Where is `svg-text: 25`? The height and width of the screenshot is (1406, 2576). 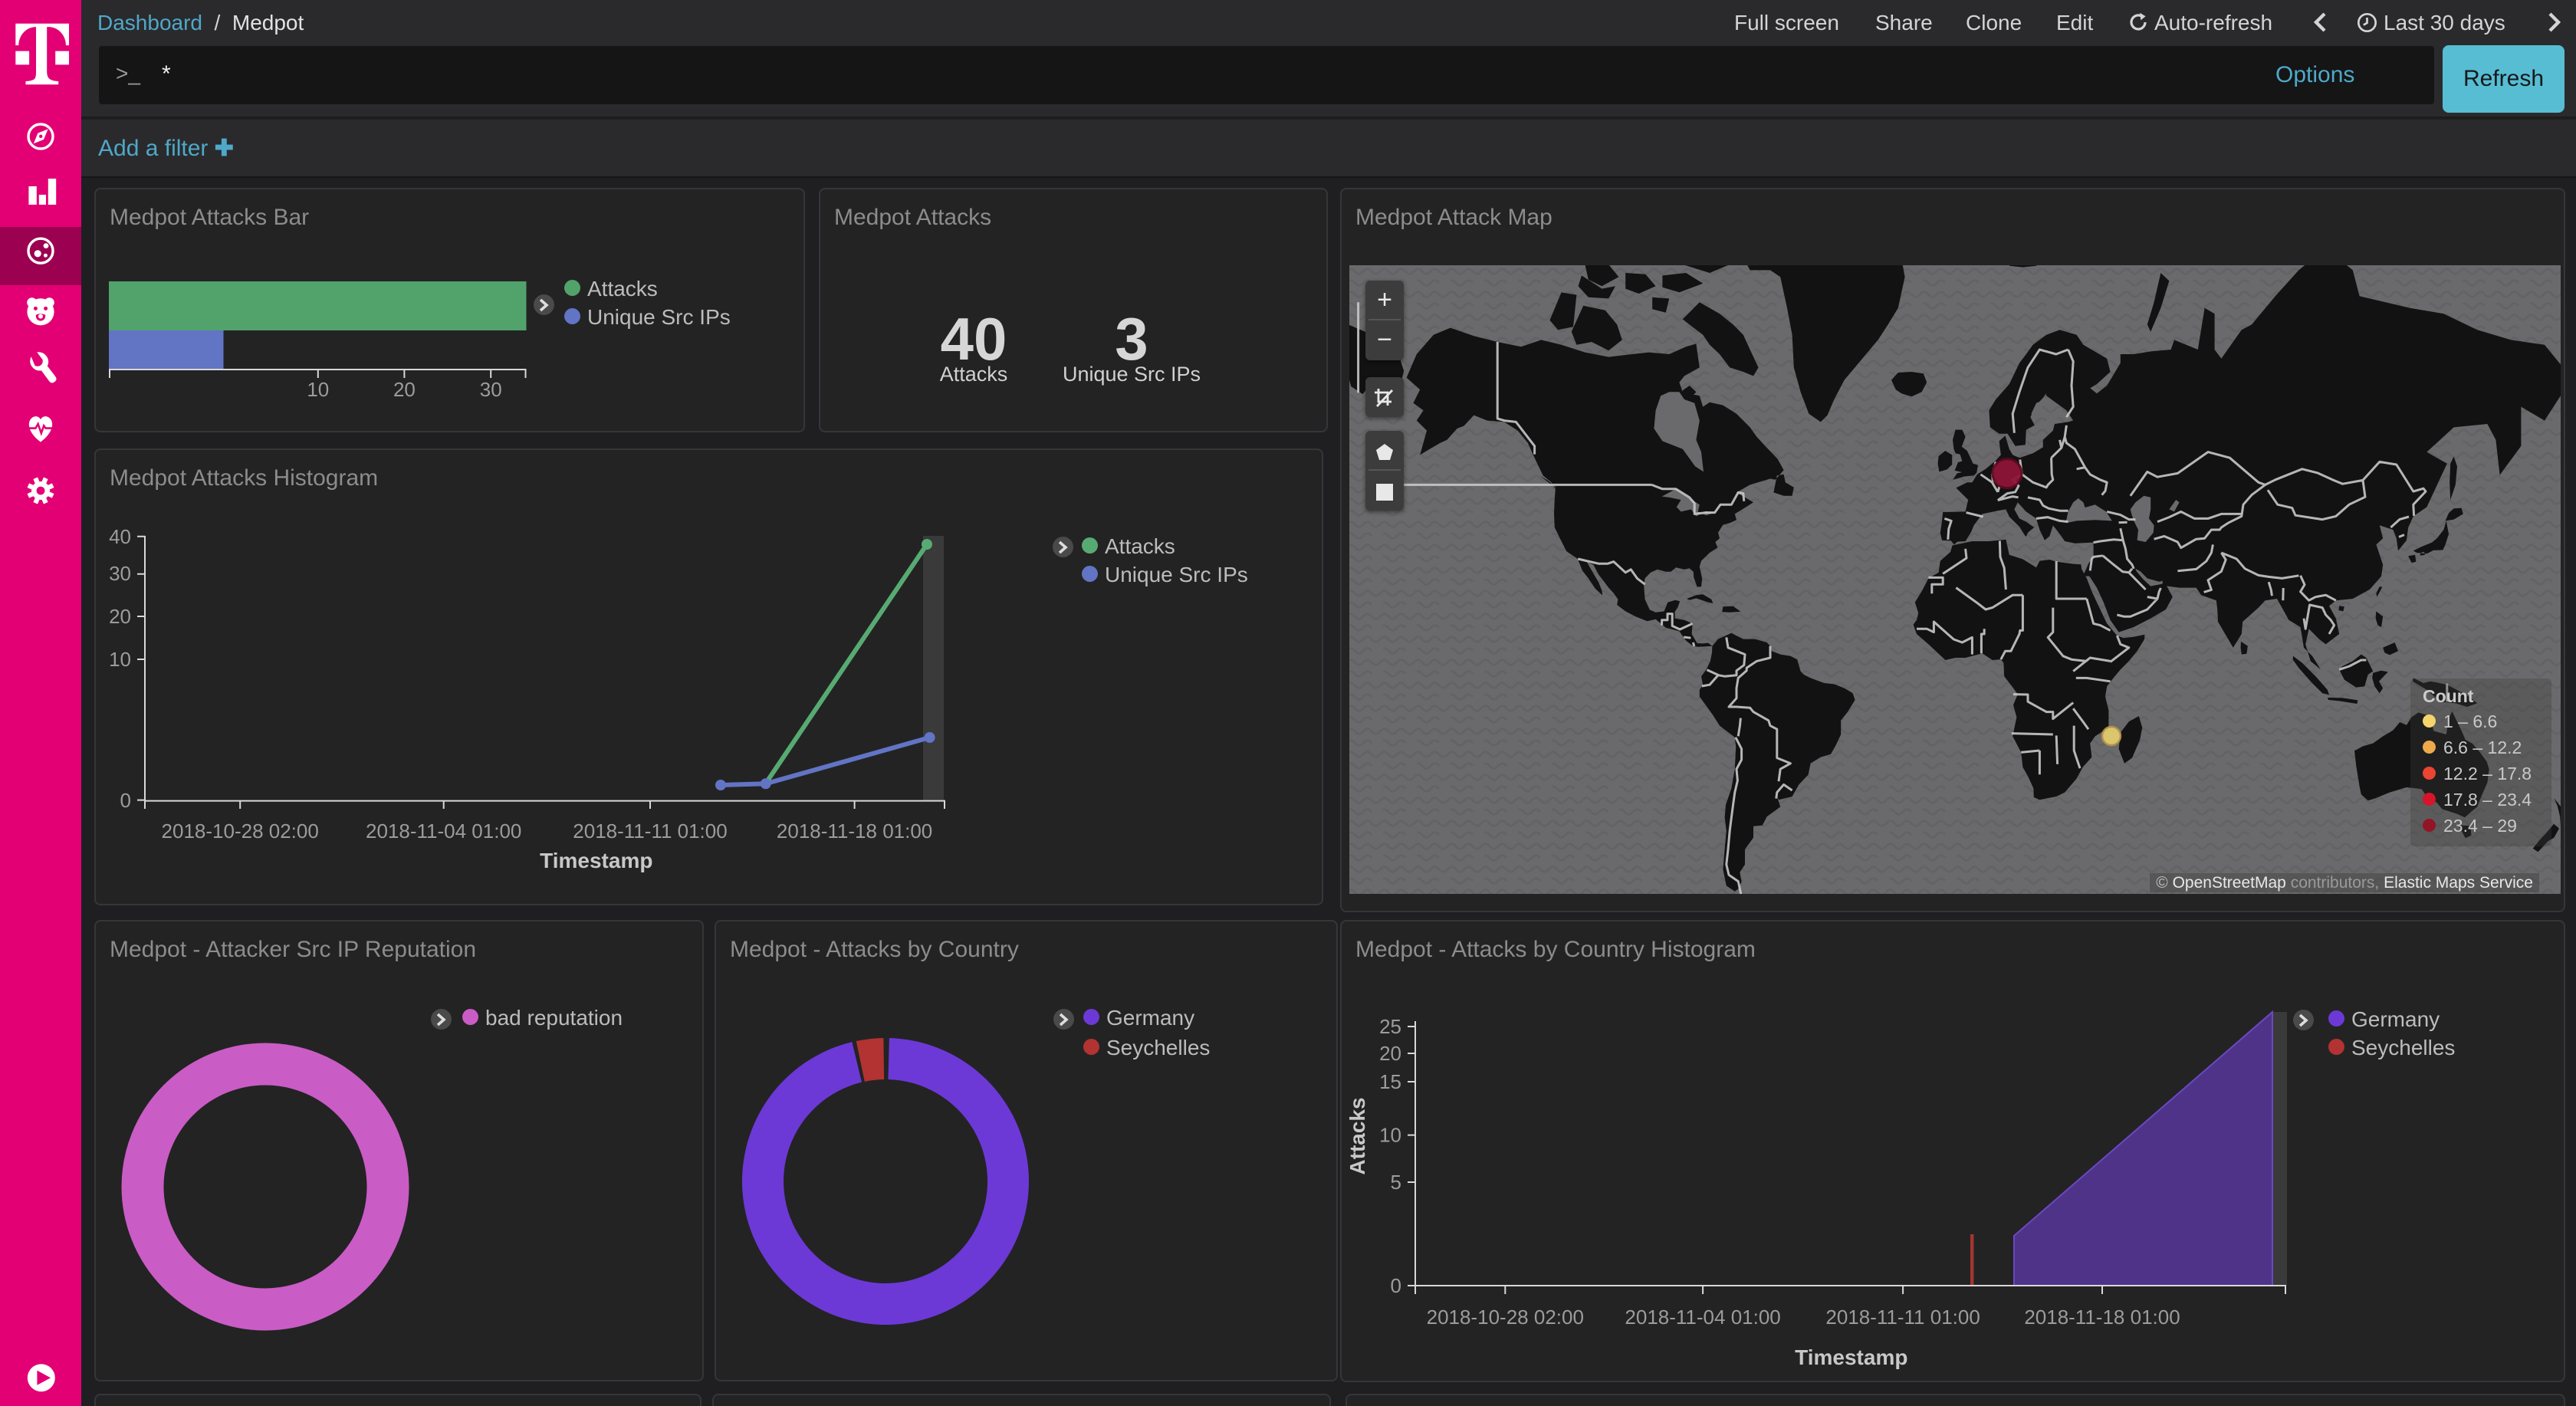
svg-text: 25 is located at coordinates (1390, 1026).